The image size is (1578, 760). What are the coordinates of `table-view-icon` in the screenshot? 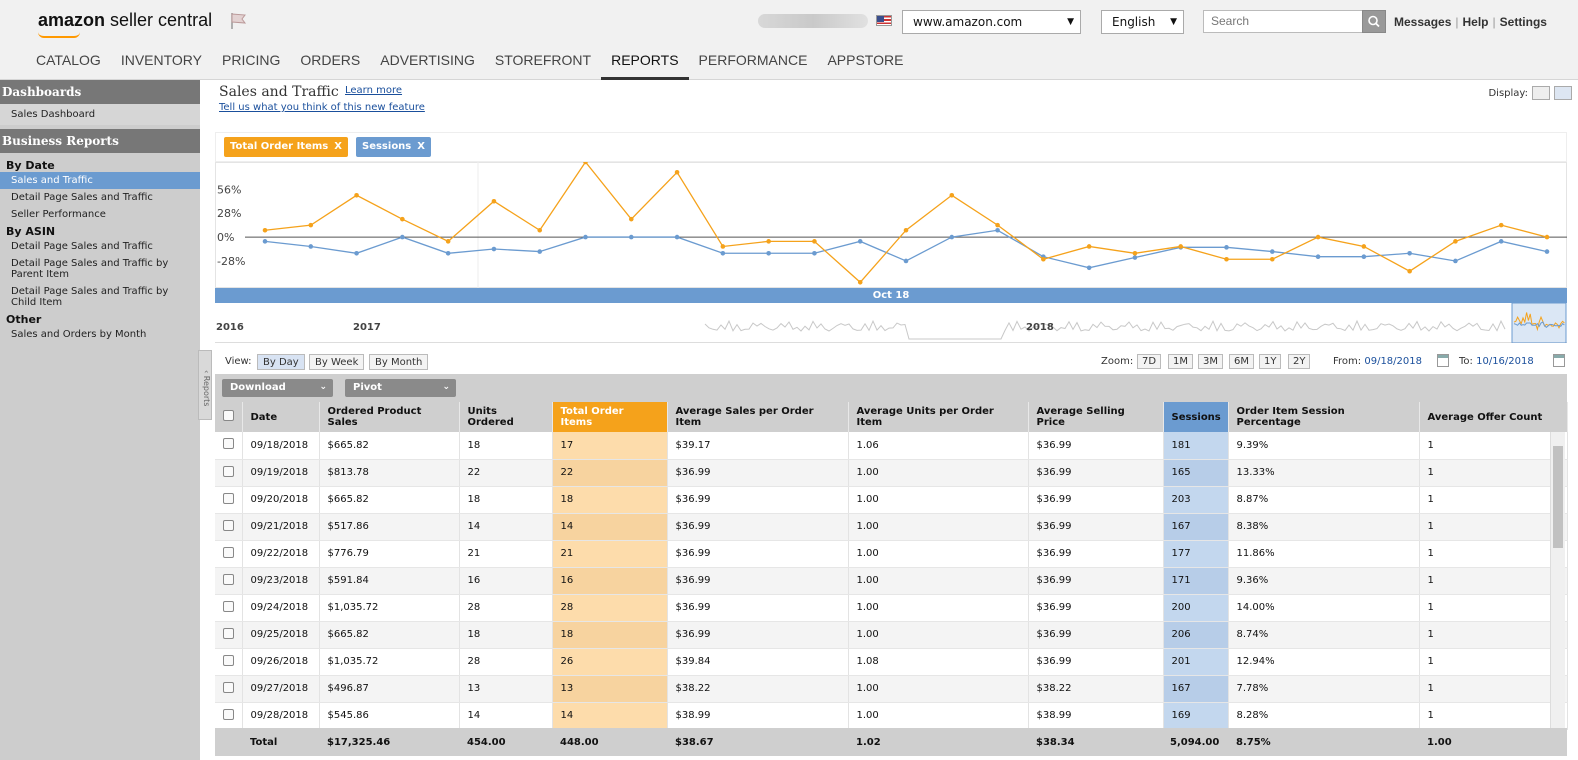 It's located at (1541, 93).